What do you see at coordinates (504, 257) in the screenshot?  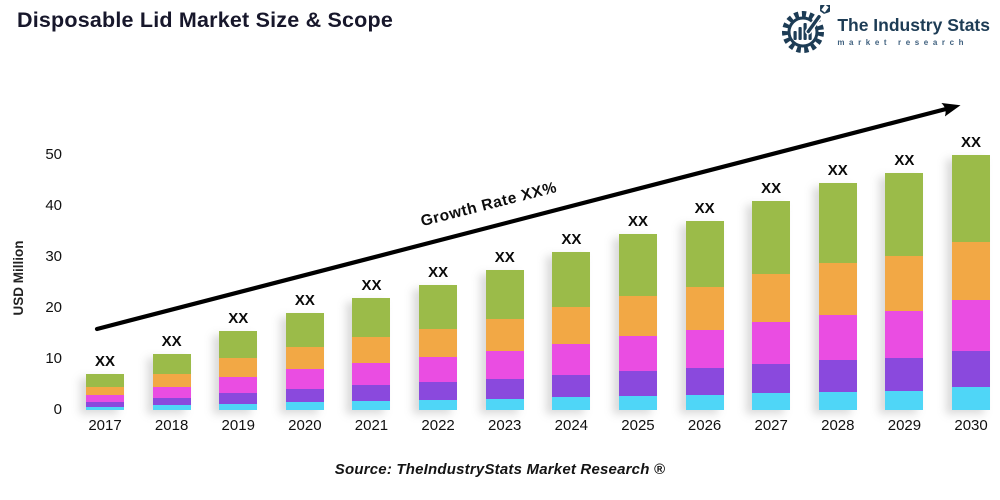 I see `bar-value-label-2023: XX` at bounding box center [504, 257].